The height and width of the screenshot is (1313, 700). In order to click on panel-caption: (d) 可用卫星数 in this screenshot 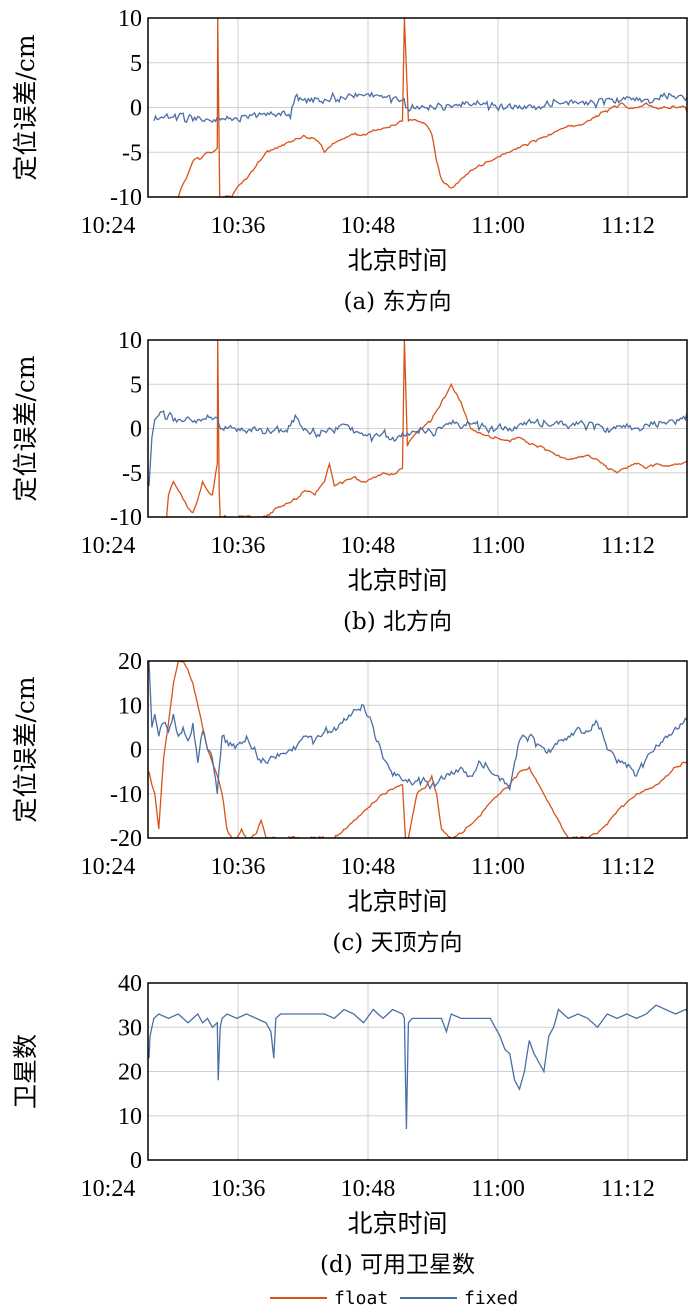, I will do `click(397, 1265)`.